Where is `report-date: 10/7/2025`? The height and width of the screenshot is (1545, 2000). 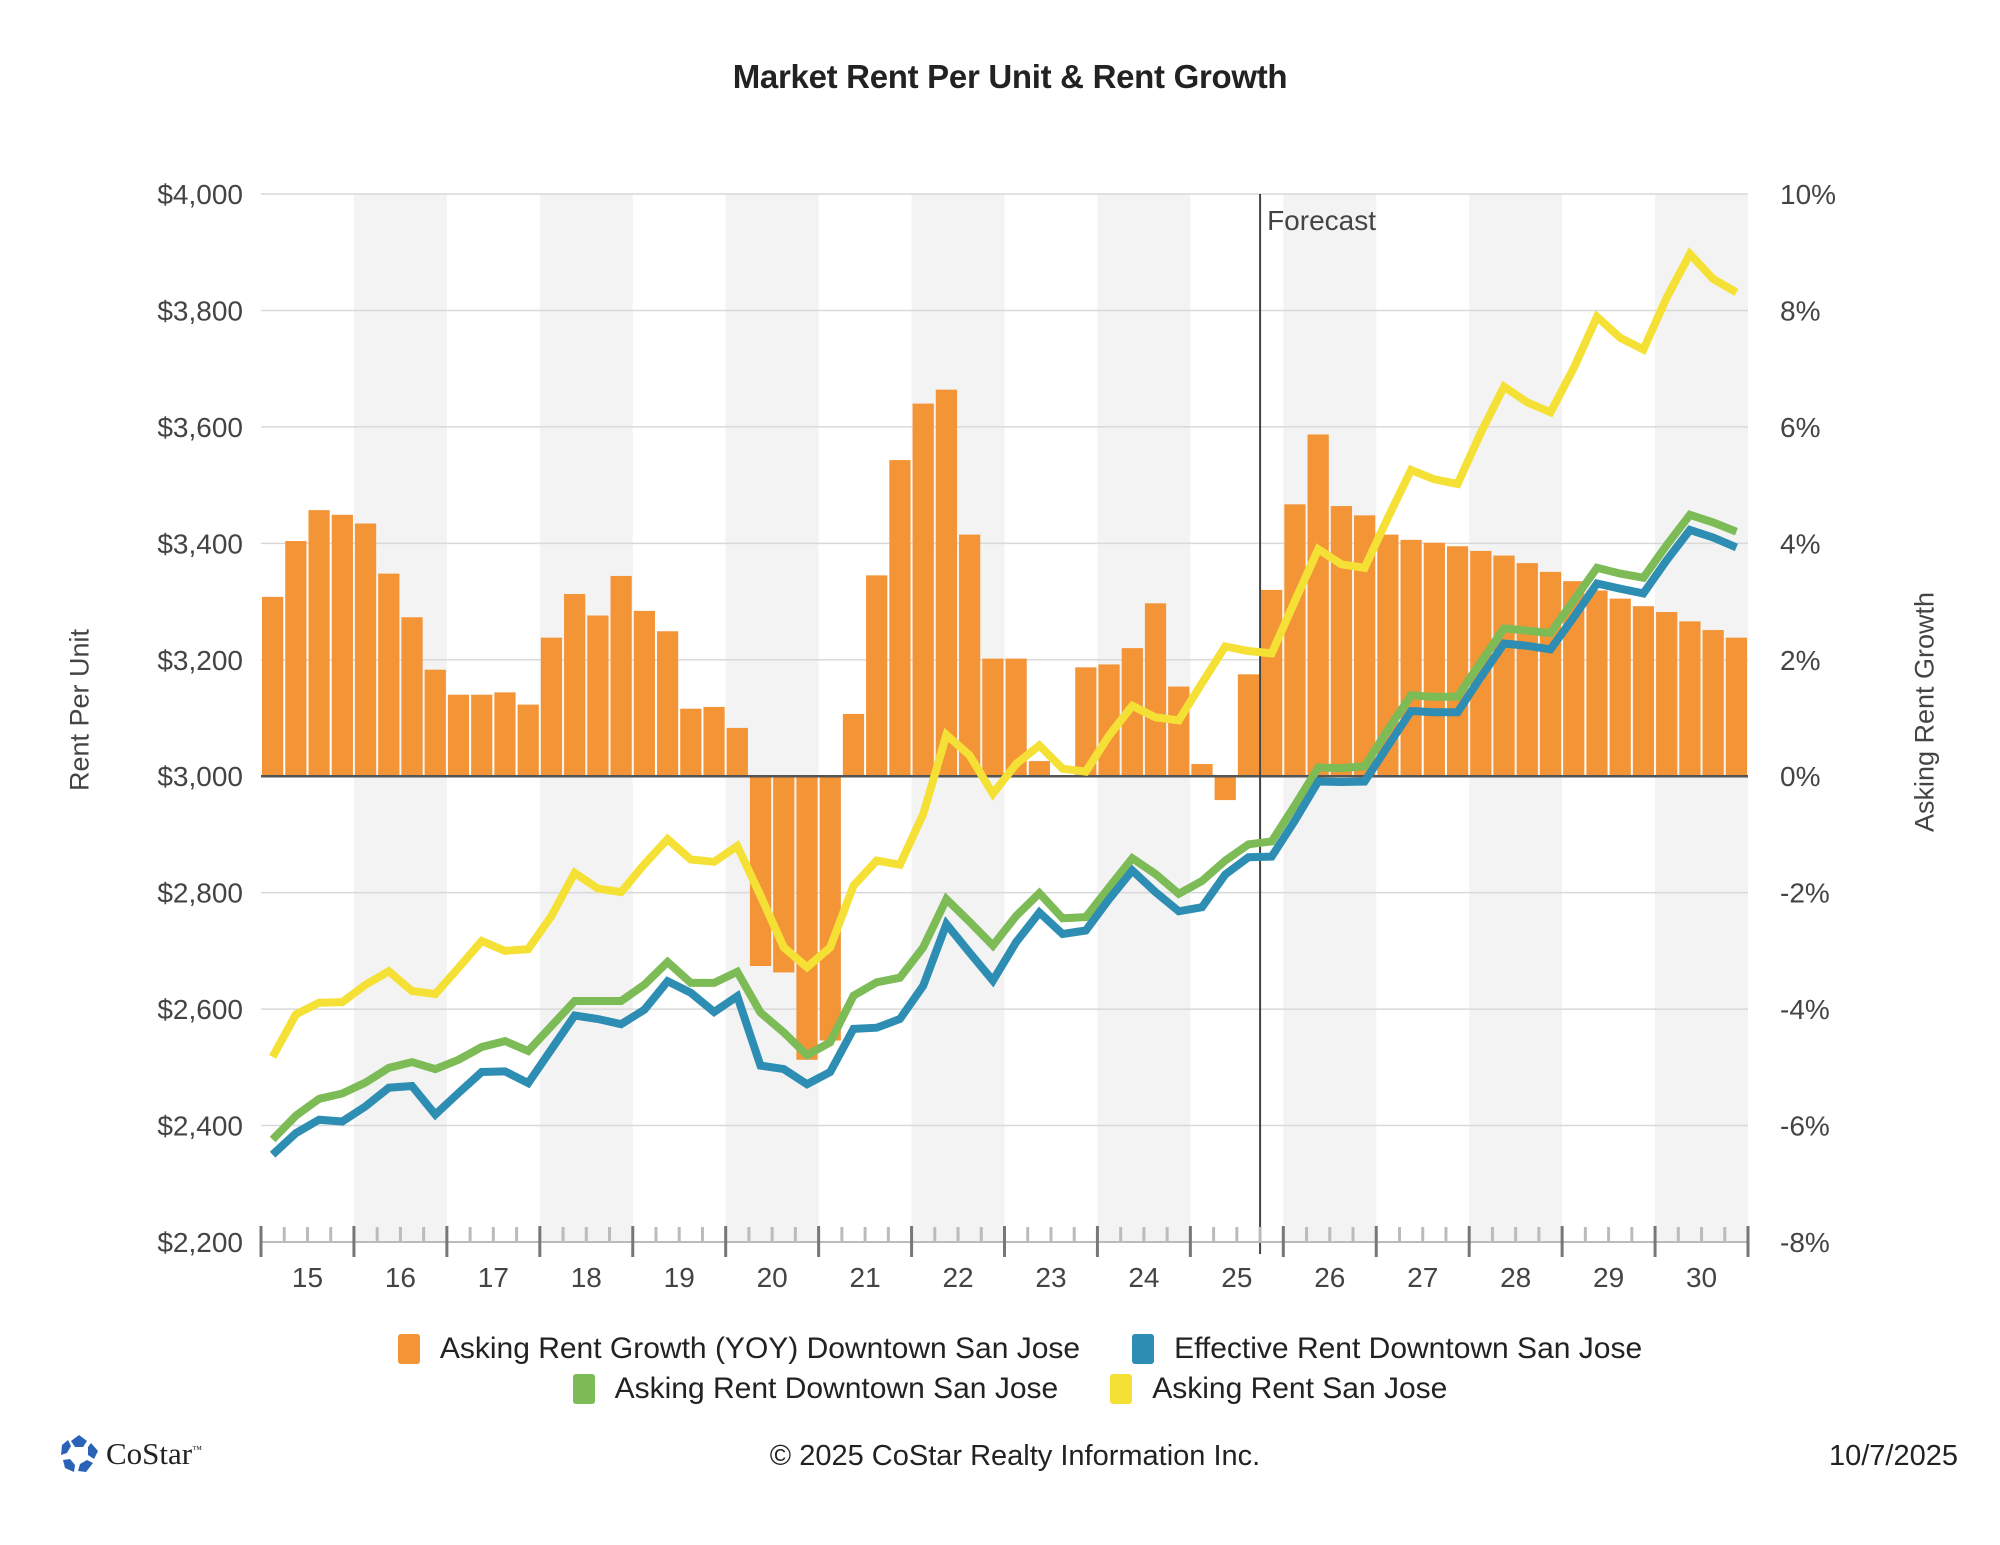
report-date: 10/7/2025 is located at coordinates (1893, 1456).